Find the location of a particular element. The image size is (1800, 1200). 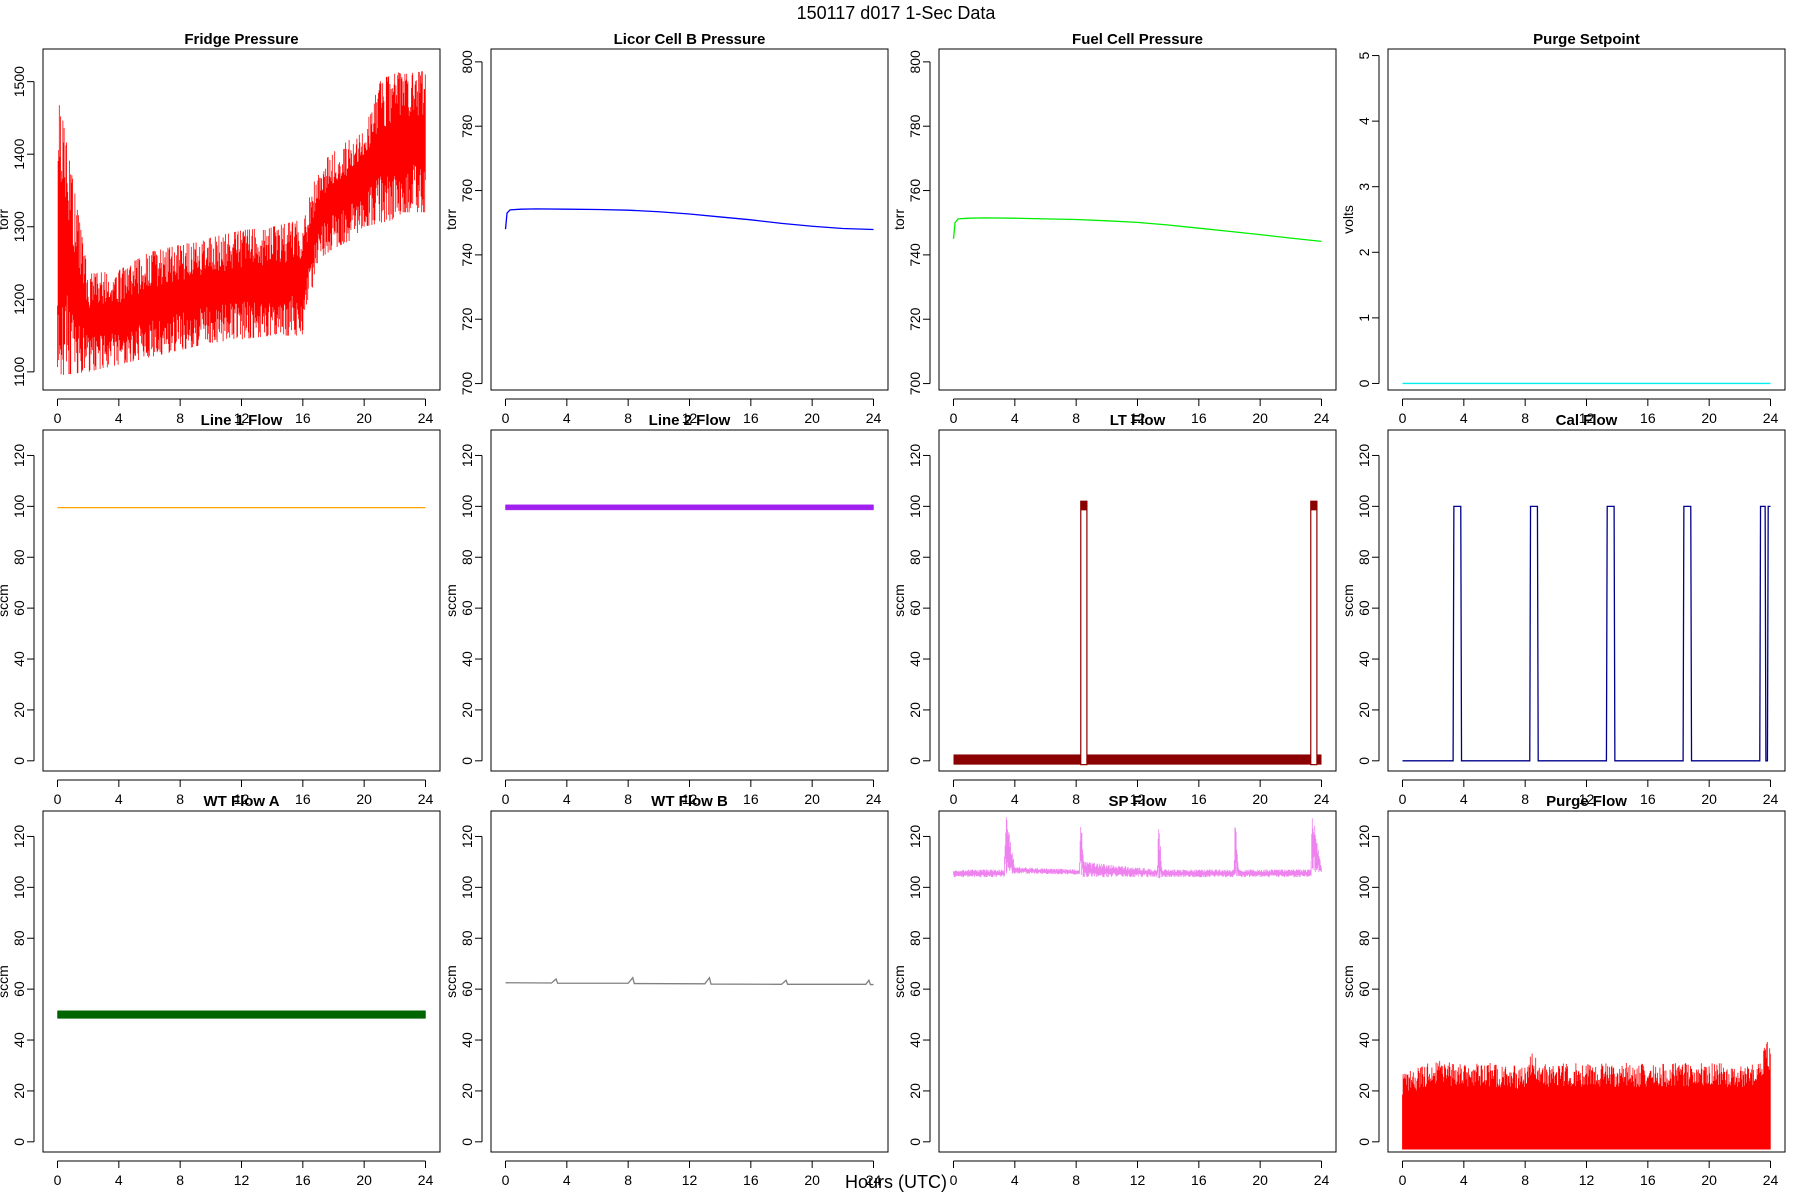

panel-title: Purge Flow is located at coordinates (1586, 801).